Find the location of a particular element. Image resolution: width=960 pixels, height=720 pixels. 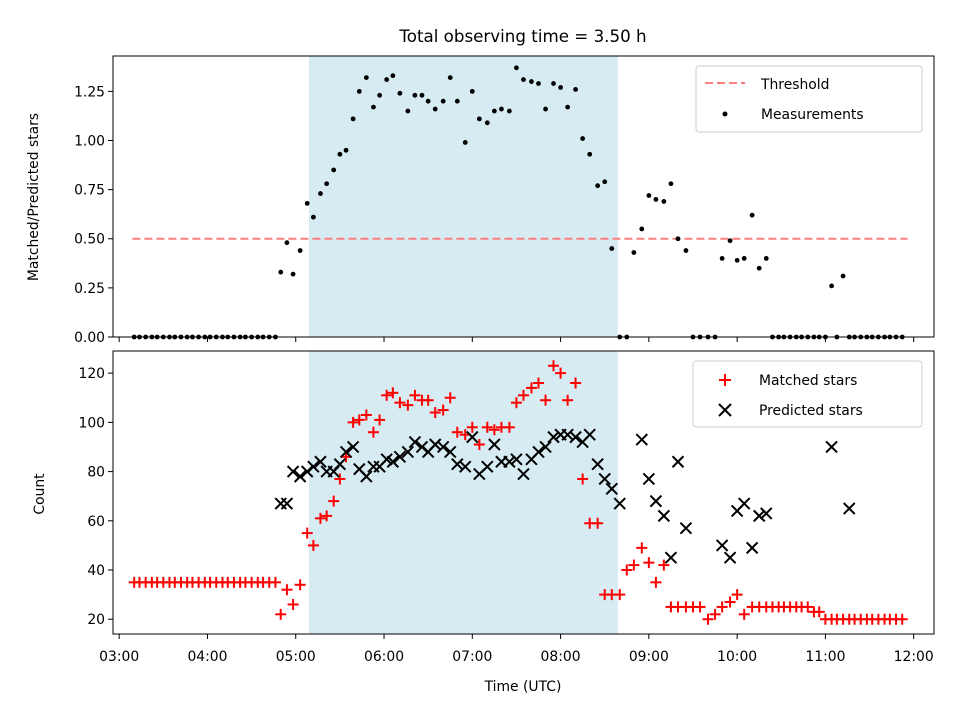

measurements-legend-marker is located at coordinates (725, 114).